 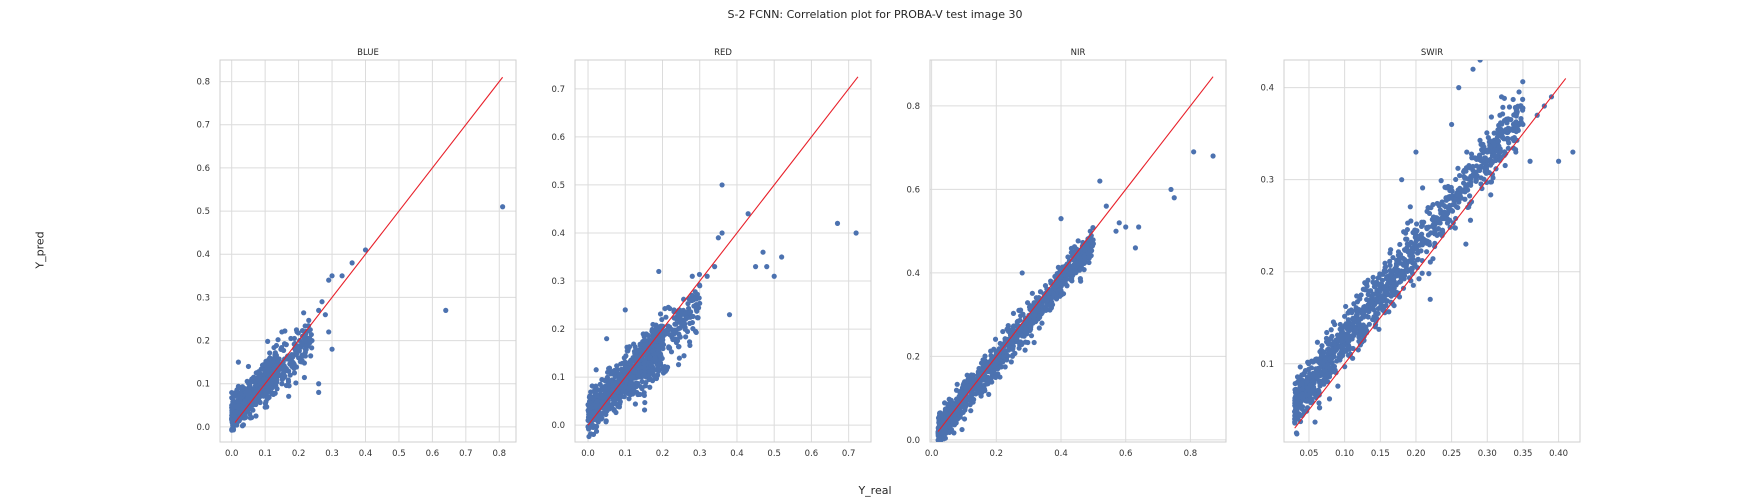 I want to click on identity-line, so click(x=723, y=251).